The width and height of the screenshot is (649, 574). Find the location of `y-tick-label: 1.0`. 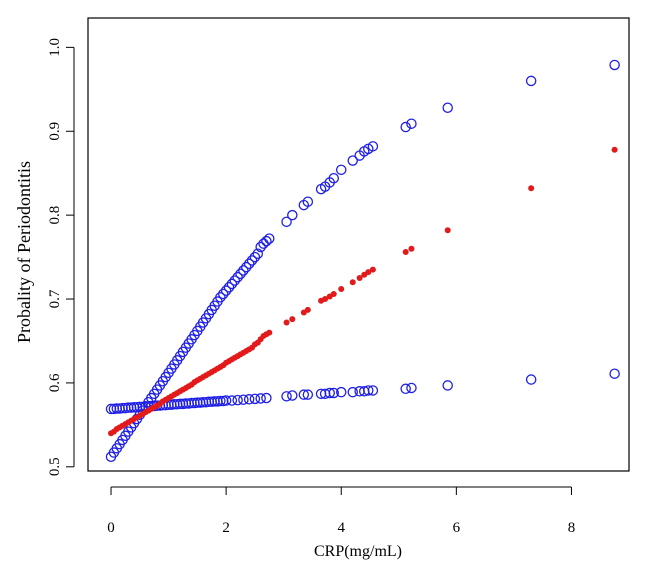

y-tick-label: 1.0 is located at coordinates (55, 47).